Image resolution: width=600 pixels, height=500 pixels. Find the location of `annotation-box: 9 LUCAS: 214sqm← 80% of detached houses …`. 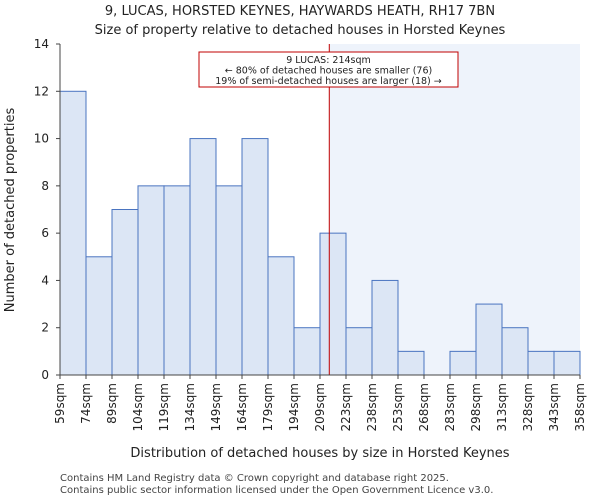

annotation-box: 9 LUCAS: 214sqm← 80% of detached houses … is located at coordinates (328, 69).